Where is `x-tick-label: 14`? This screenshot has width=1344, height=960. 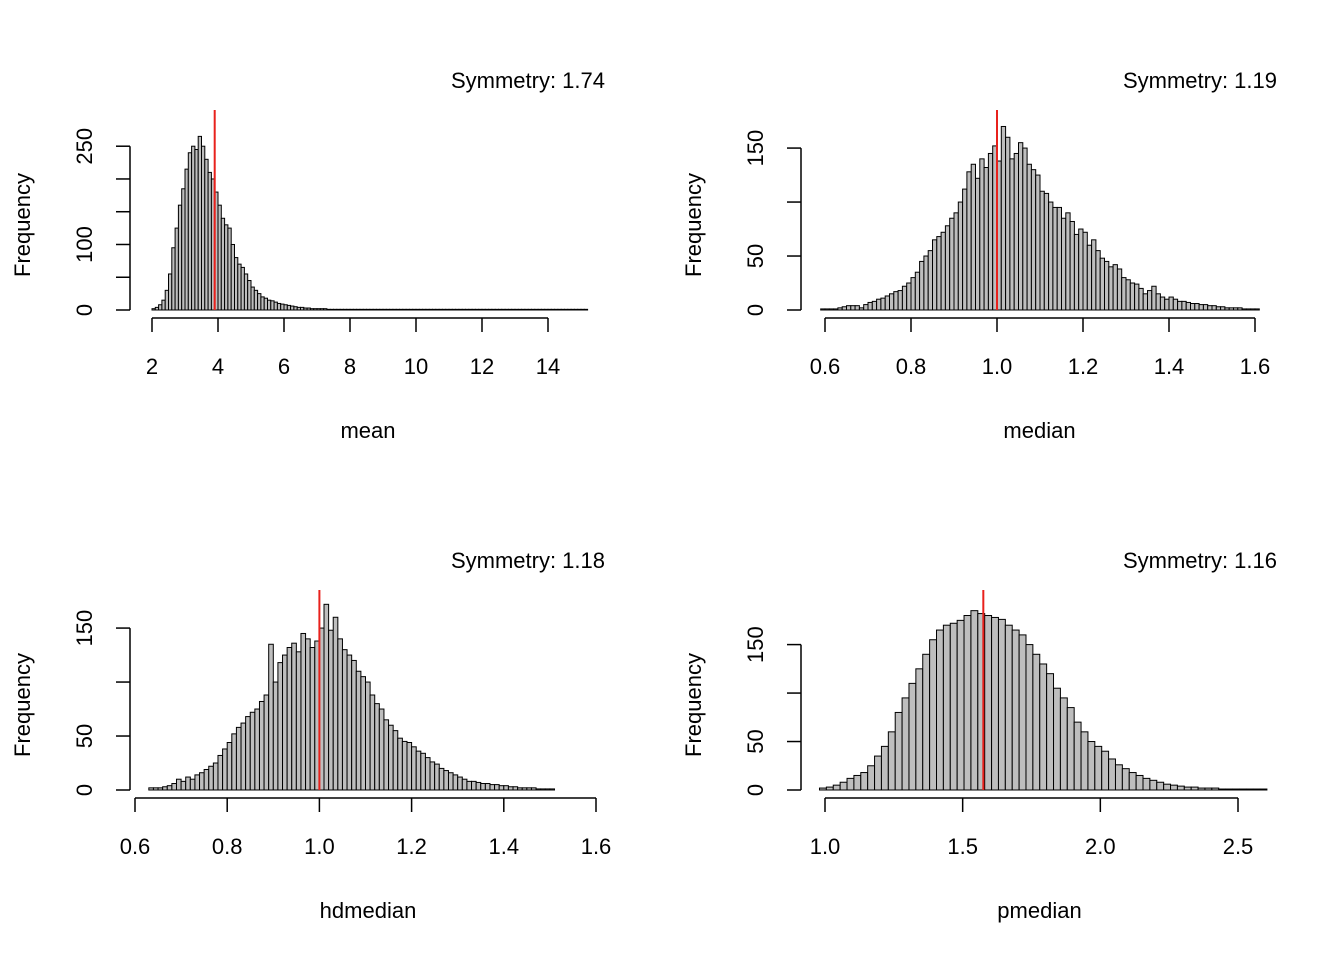
x-tick-label: 14 is located at coordinates (548, 366).